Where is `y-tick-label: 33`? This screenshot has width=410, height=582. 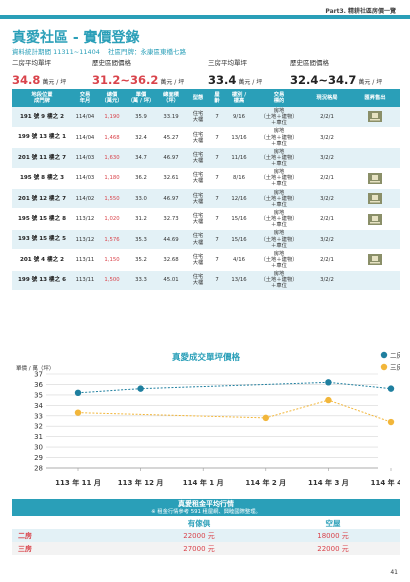 y-tick-label: 33 is located at coordinates (38, 416).